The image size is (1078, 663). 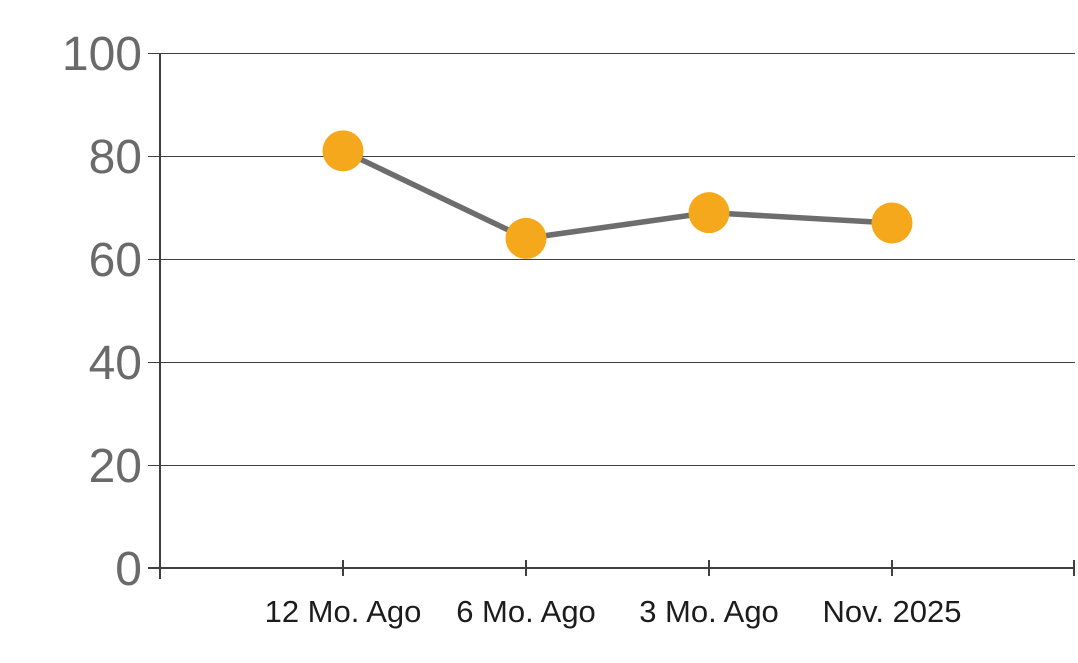 I want to click on data-point-6-mo-ago, so click(x=526, y=238).